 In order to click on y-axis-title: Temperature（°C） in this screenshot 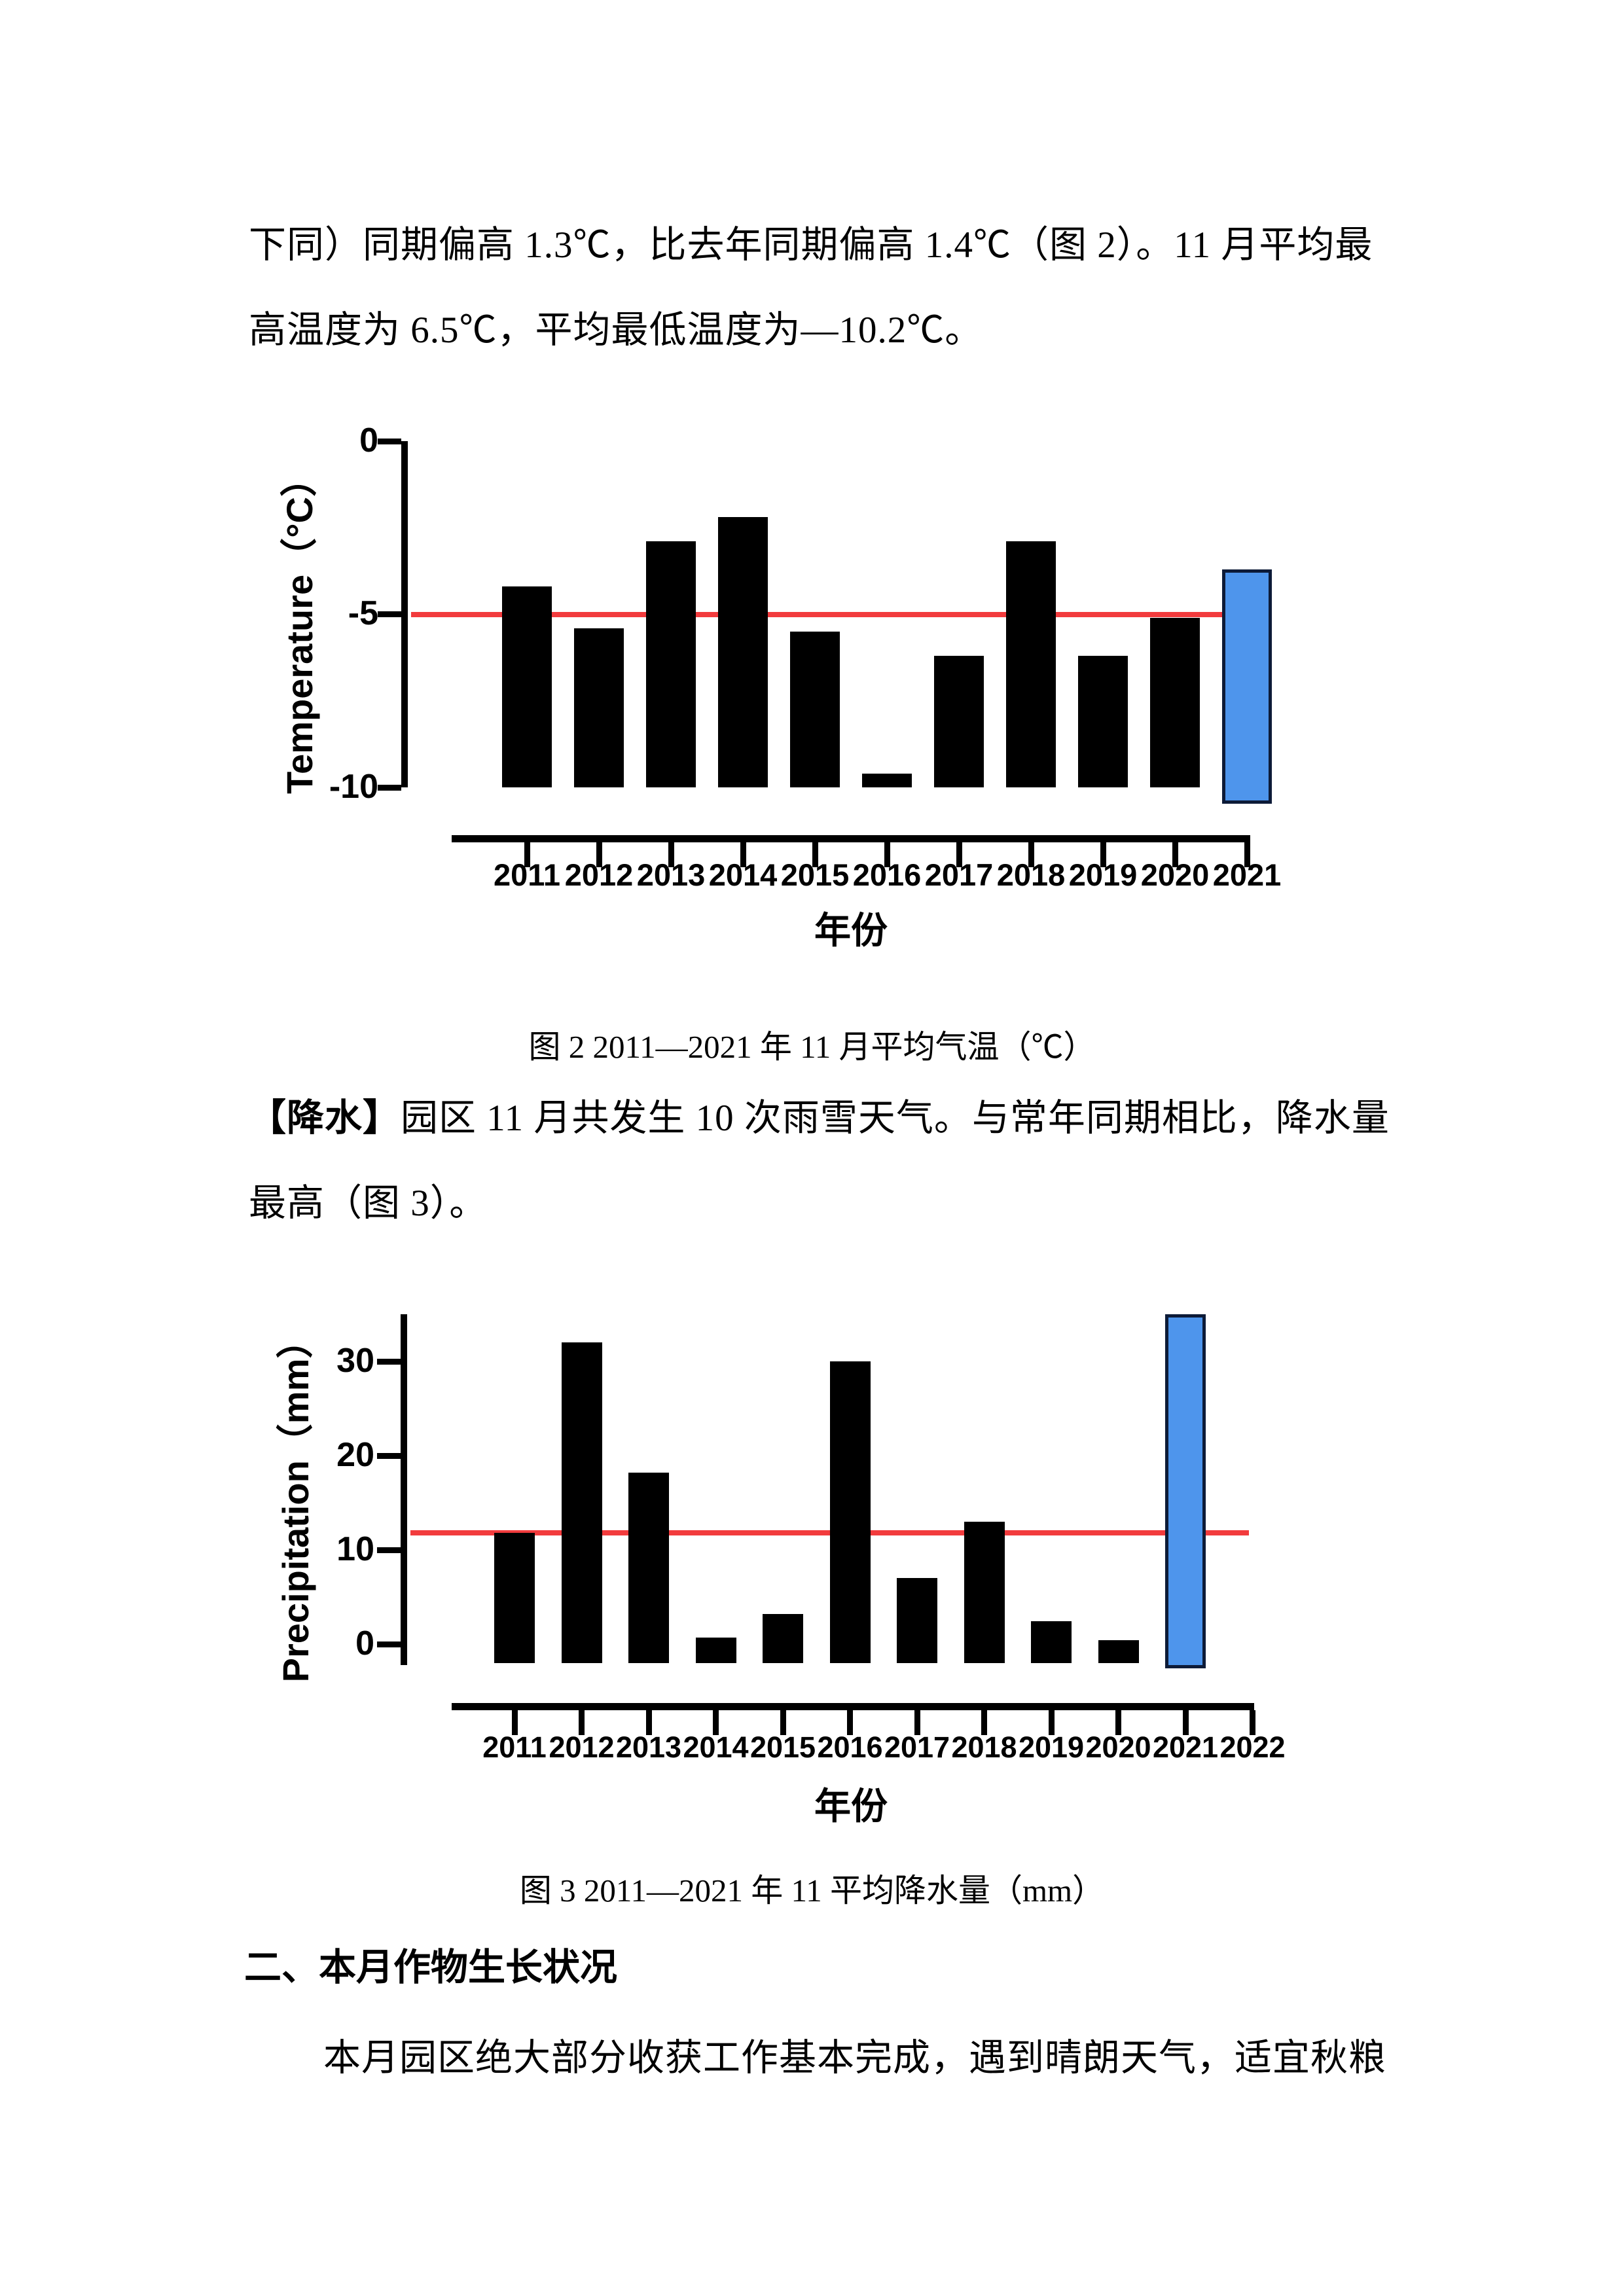, I will do `click(299, 627)`.